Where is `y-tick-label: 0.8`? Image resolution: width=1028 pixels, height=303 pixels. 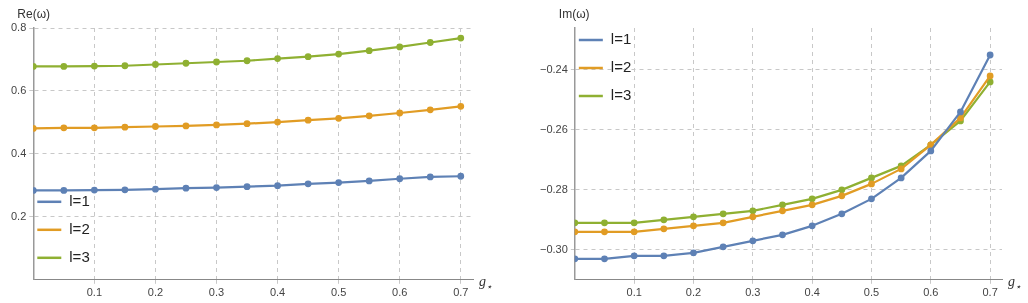
y-tick-label: 0.8 is located at coordinates (18, 27).